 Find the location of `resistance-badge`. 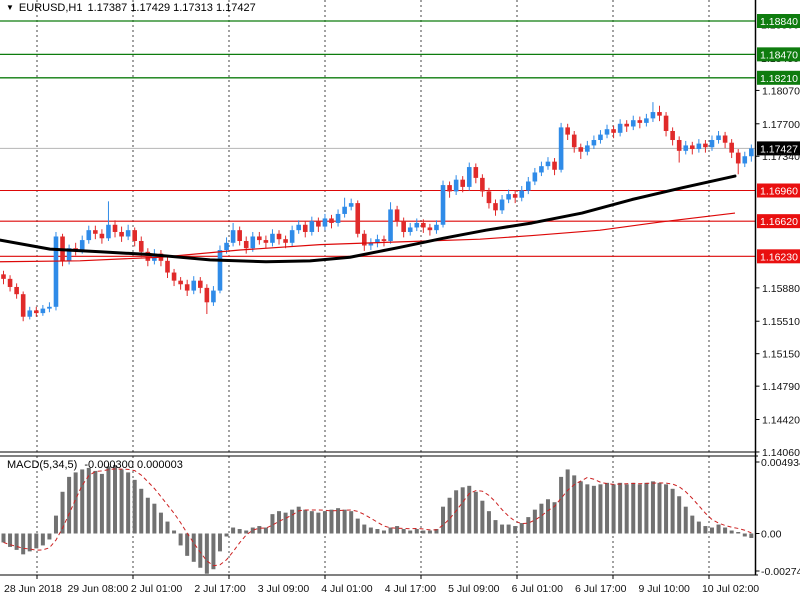

resistance-badge is located at coordinates (778, 21).